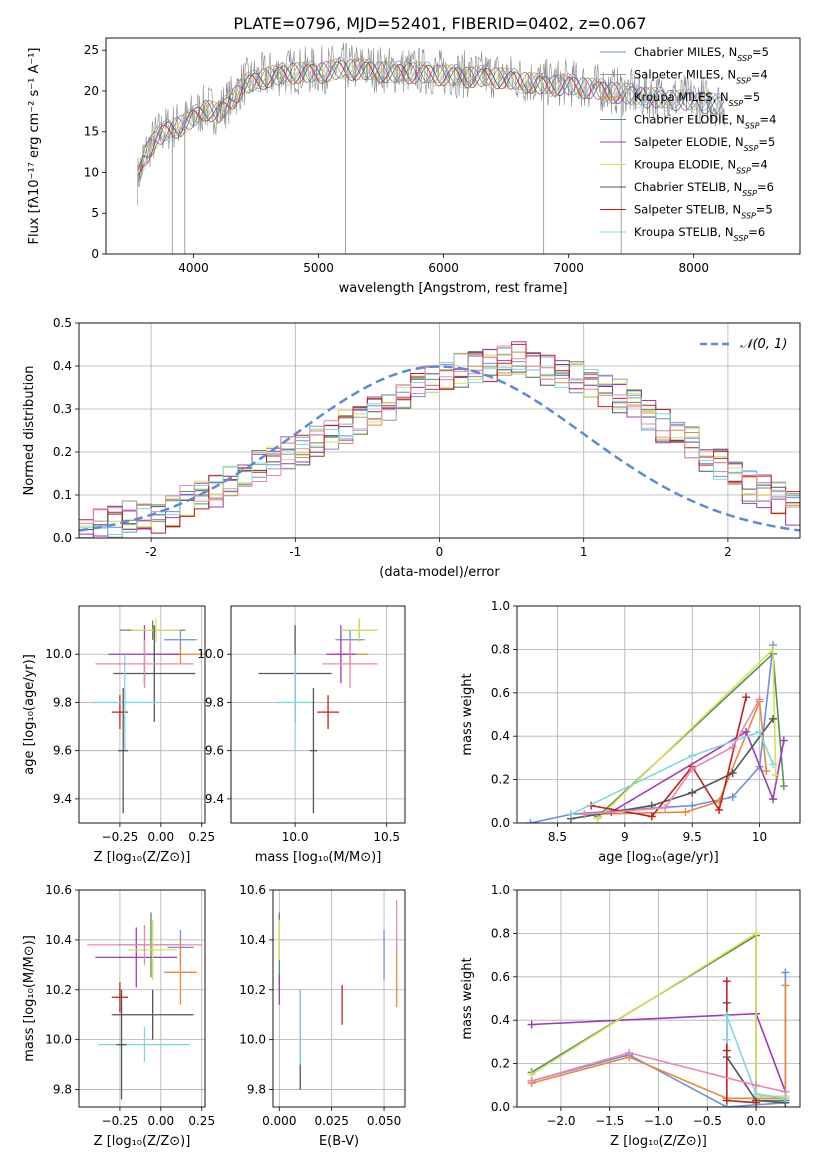 This screenshot has width=819, height=1170. Describe the element at coordinates (728, 552) in the screenshot. I see `x-tick-label: 2` at that location.